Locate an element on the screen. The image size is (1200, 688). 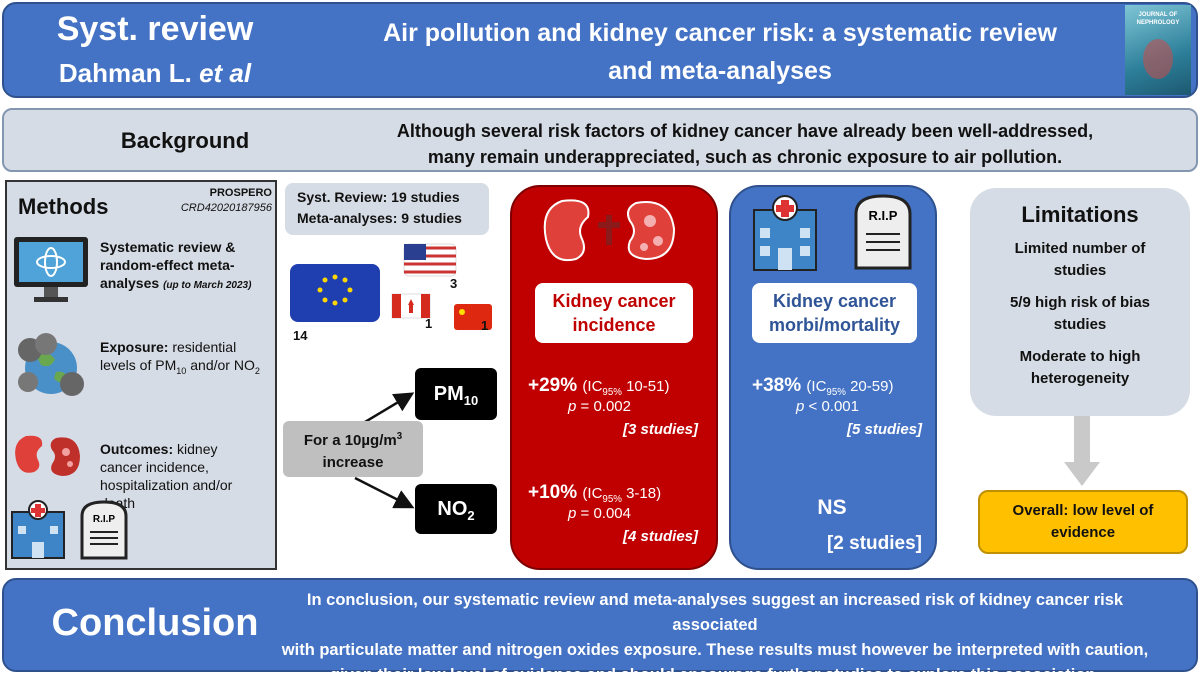
increase-text: increase is located at coordinates (353, 462).